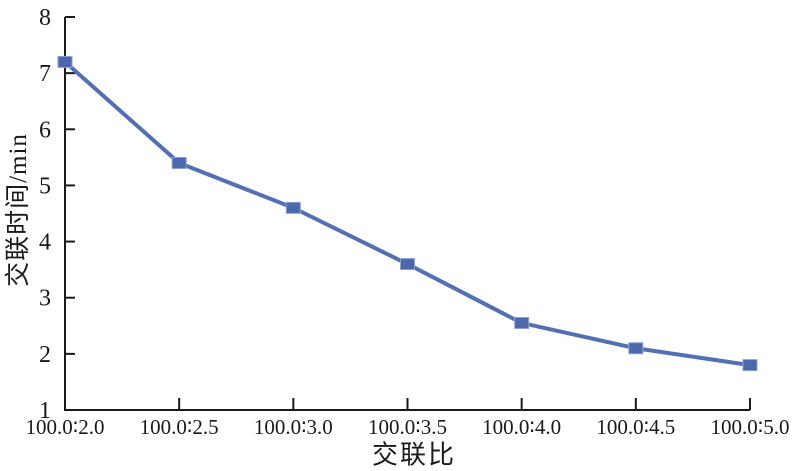 This screenshot has width=800, height=471. Describe the element at coordinates (414, 455) in the screenshot. I see `x-axis-title: 交联比` at that location.